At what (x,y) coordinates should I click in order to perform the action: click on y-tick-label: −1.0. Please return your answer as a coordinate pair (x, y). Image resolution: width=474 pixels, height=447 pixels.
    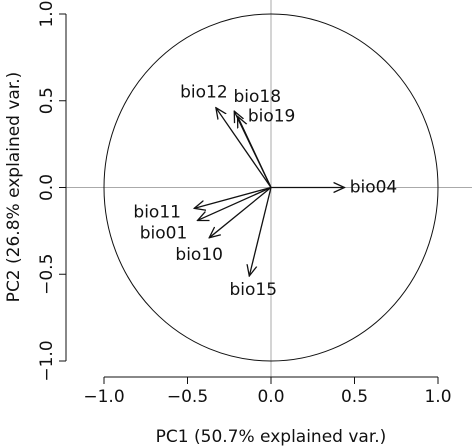
    Looking at the image, I should click on (47, 360).